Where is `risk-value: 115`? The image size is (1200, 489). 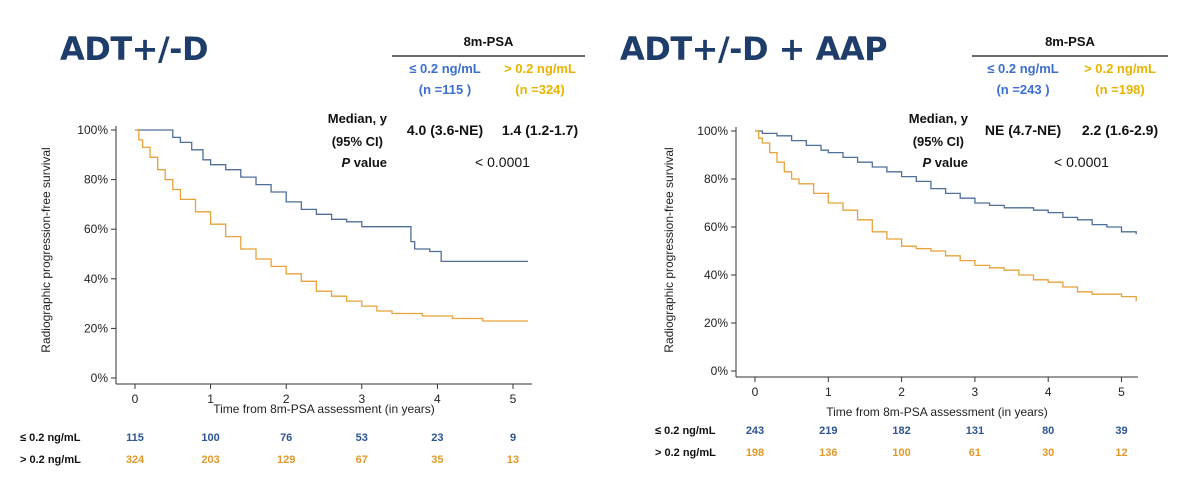 risk-value: 115 is located at coordinates (135, 438).